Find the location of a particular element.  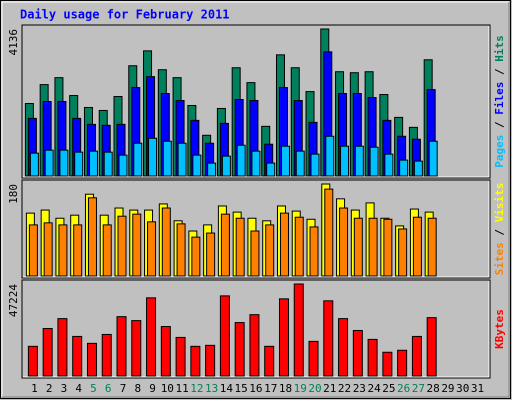

x-tick-label: 29 is located at coordinates (447, 388).